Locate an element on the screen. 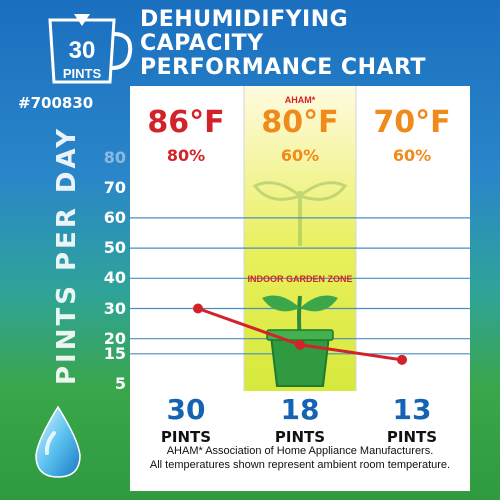 This screenshot has height=500, width=500. pints-value-86f: 30 PINTS is located at coordinates (186, 420).